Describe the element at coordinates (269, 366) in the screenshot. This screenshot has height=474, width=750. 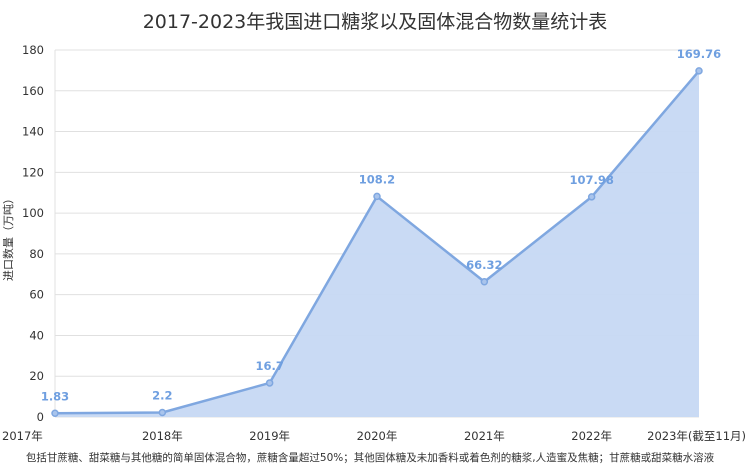
I see `data-label: 16.7` at that location.